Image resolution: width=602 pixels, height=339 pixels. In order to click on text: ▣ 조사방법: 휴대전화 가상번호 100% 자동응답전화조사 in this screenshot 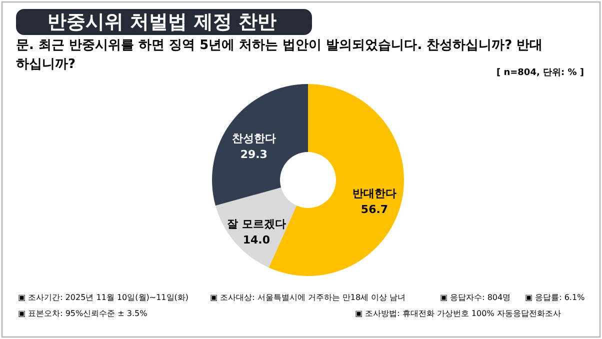, I will do `click(458, 313)`.